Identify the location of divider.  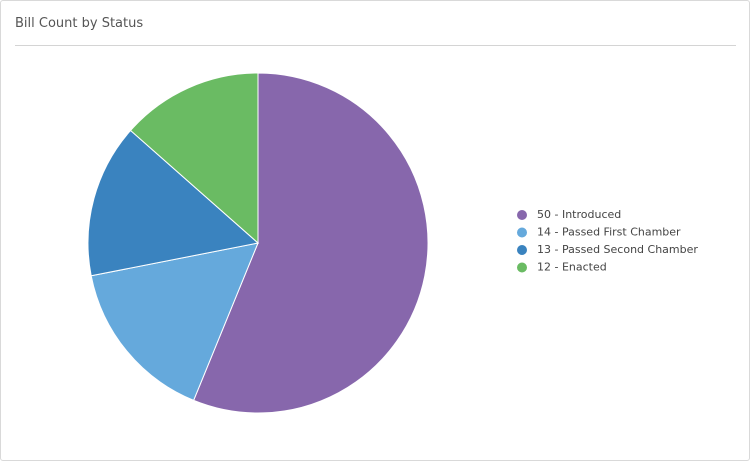
(375, 45).